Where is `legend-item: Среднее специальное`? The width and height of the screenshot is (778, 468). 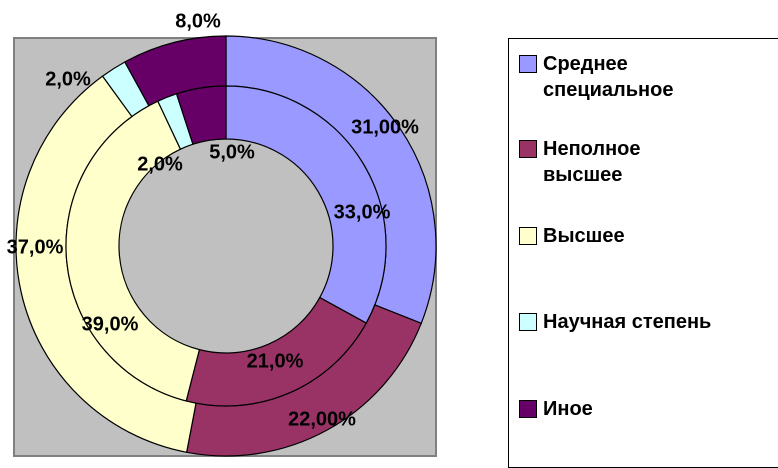
legend-item: Среднее специальное is located at coordinates (606, 77).